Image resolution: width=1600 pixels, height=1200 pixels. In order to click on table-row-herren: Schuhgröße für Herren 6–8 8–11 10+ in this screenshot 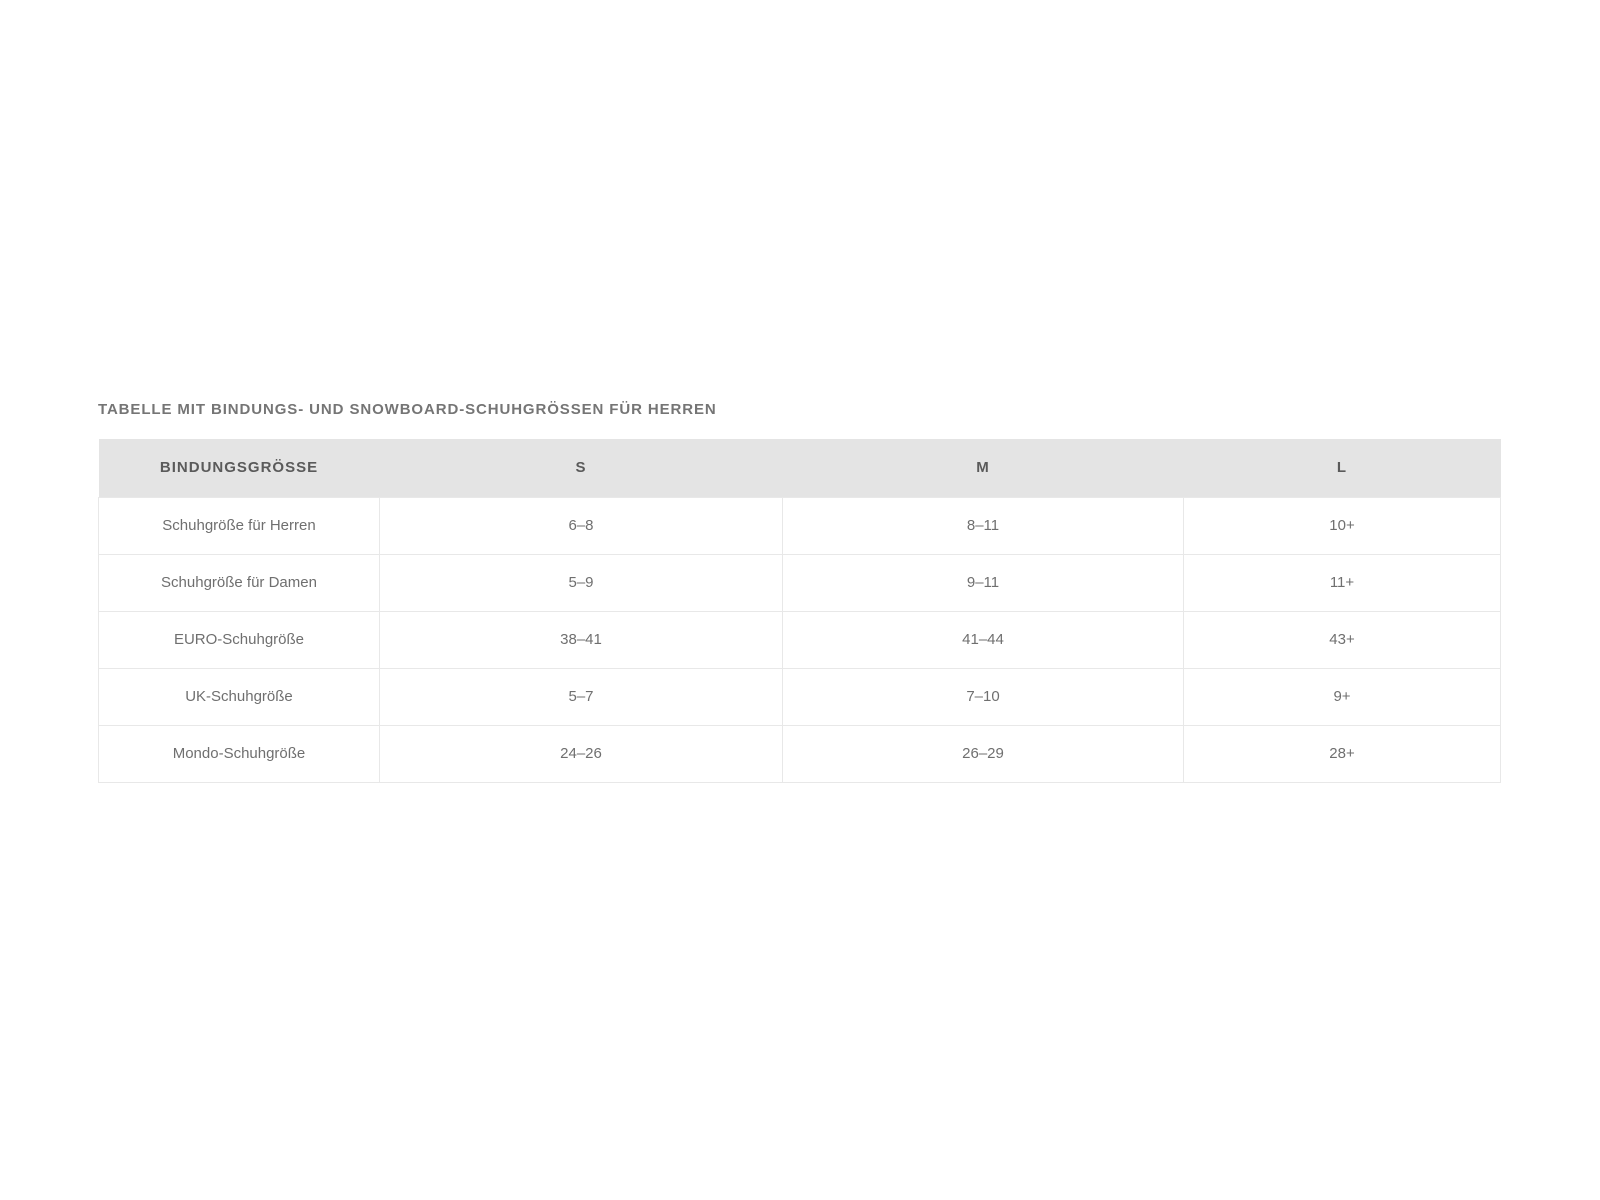, I will do `click(799, 525)`.